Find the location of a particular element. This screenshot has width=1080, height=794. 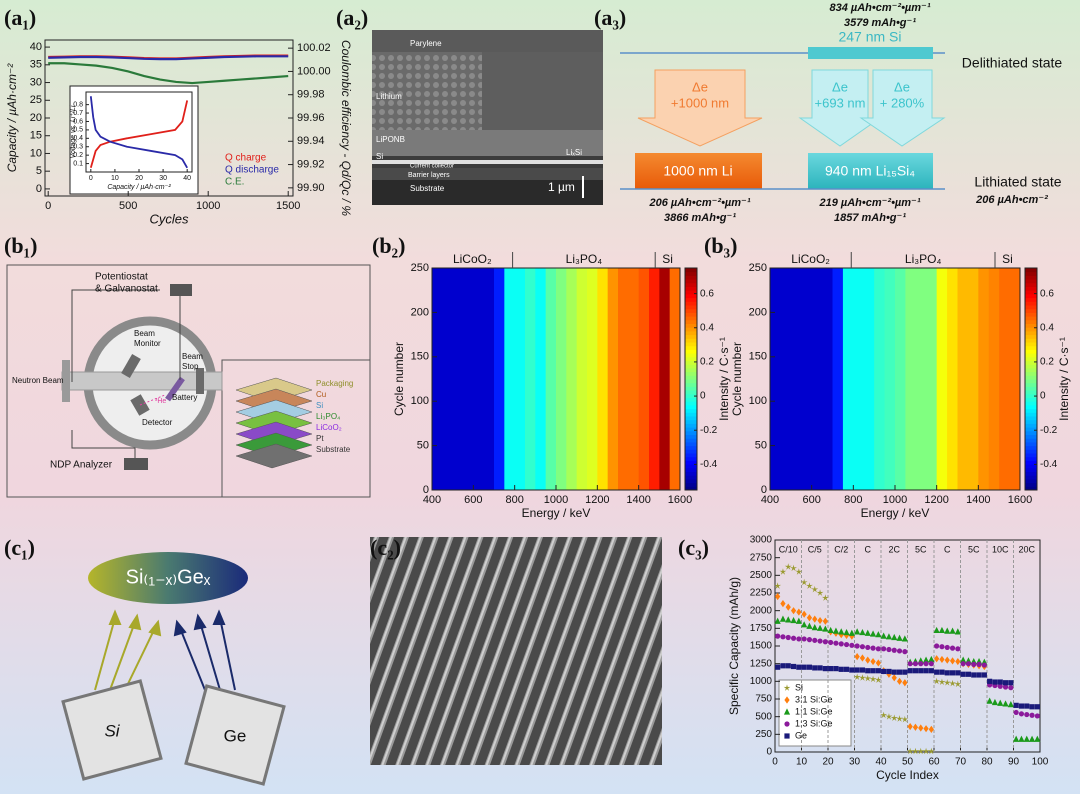

b1-label: NDP Analyzer is located at coordinates (81, 465).